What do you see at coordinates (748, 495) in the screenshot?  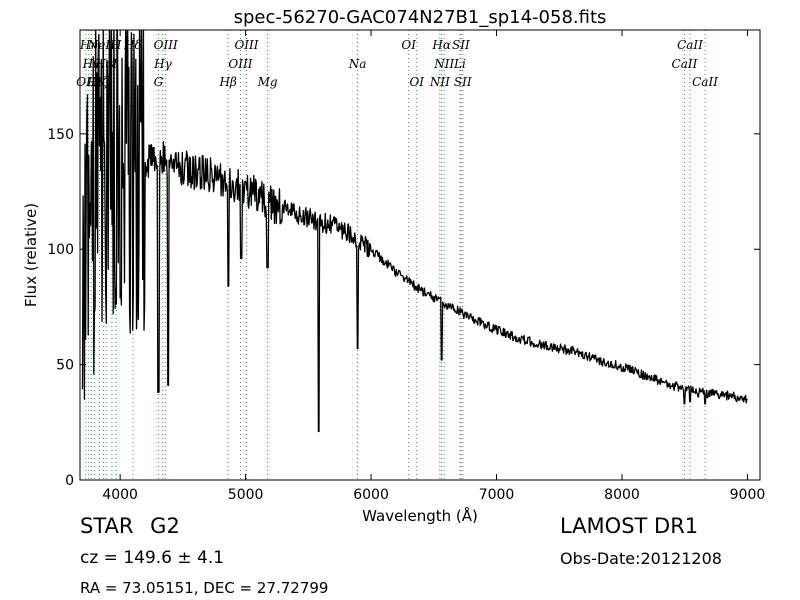 I see `x-tick-label: 9000` at bounding box center [748, 495].